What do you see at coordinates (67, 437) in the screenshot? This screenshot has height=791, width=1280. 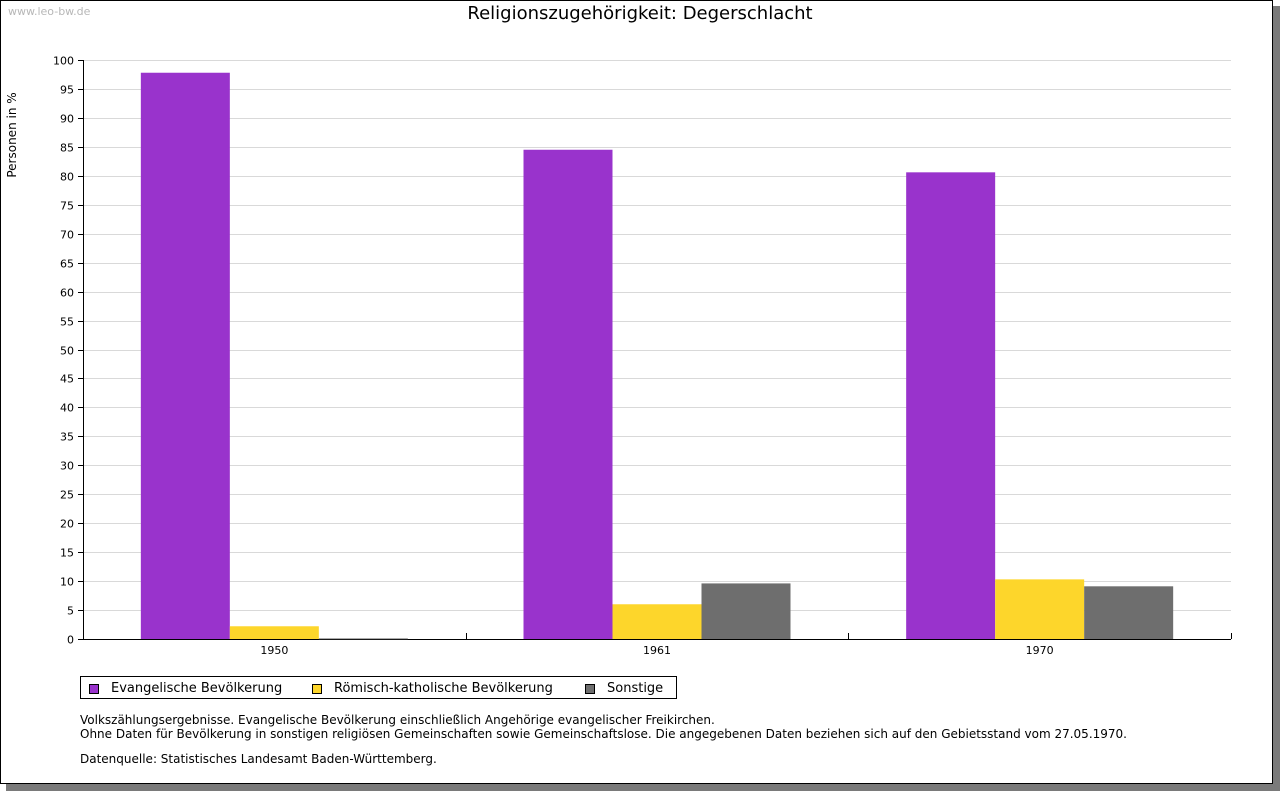 I see `y-tick-label: 35` at bounding box center [67, 437].